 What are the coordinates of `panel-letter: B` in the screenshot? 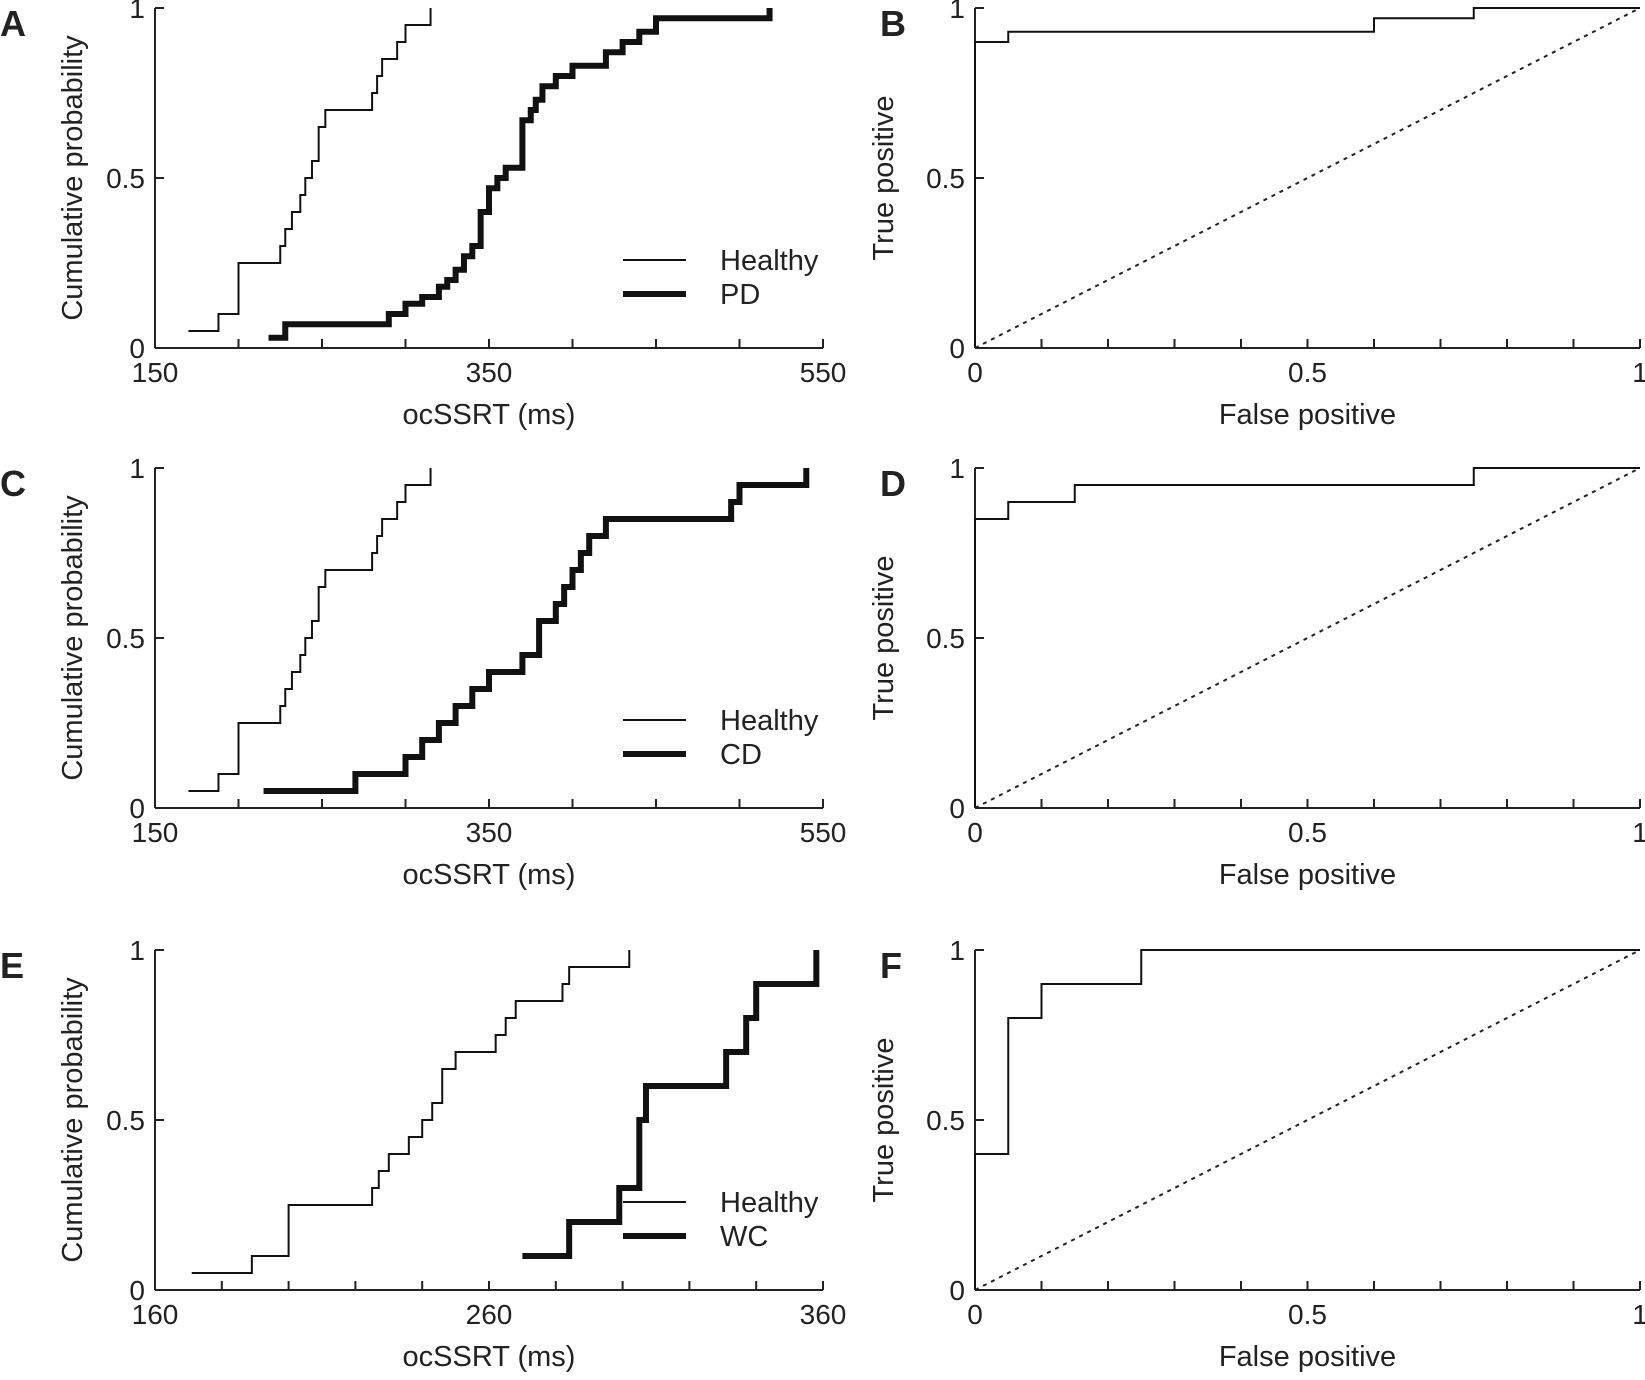 It's located at (893, 23).